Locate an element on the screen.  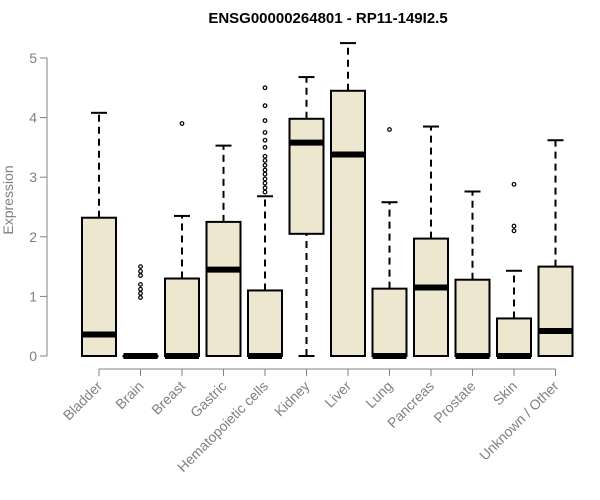
x-tick-label: Breast is located at coordinates (168, 398).